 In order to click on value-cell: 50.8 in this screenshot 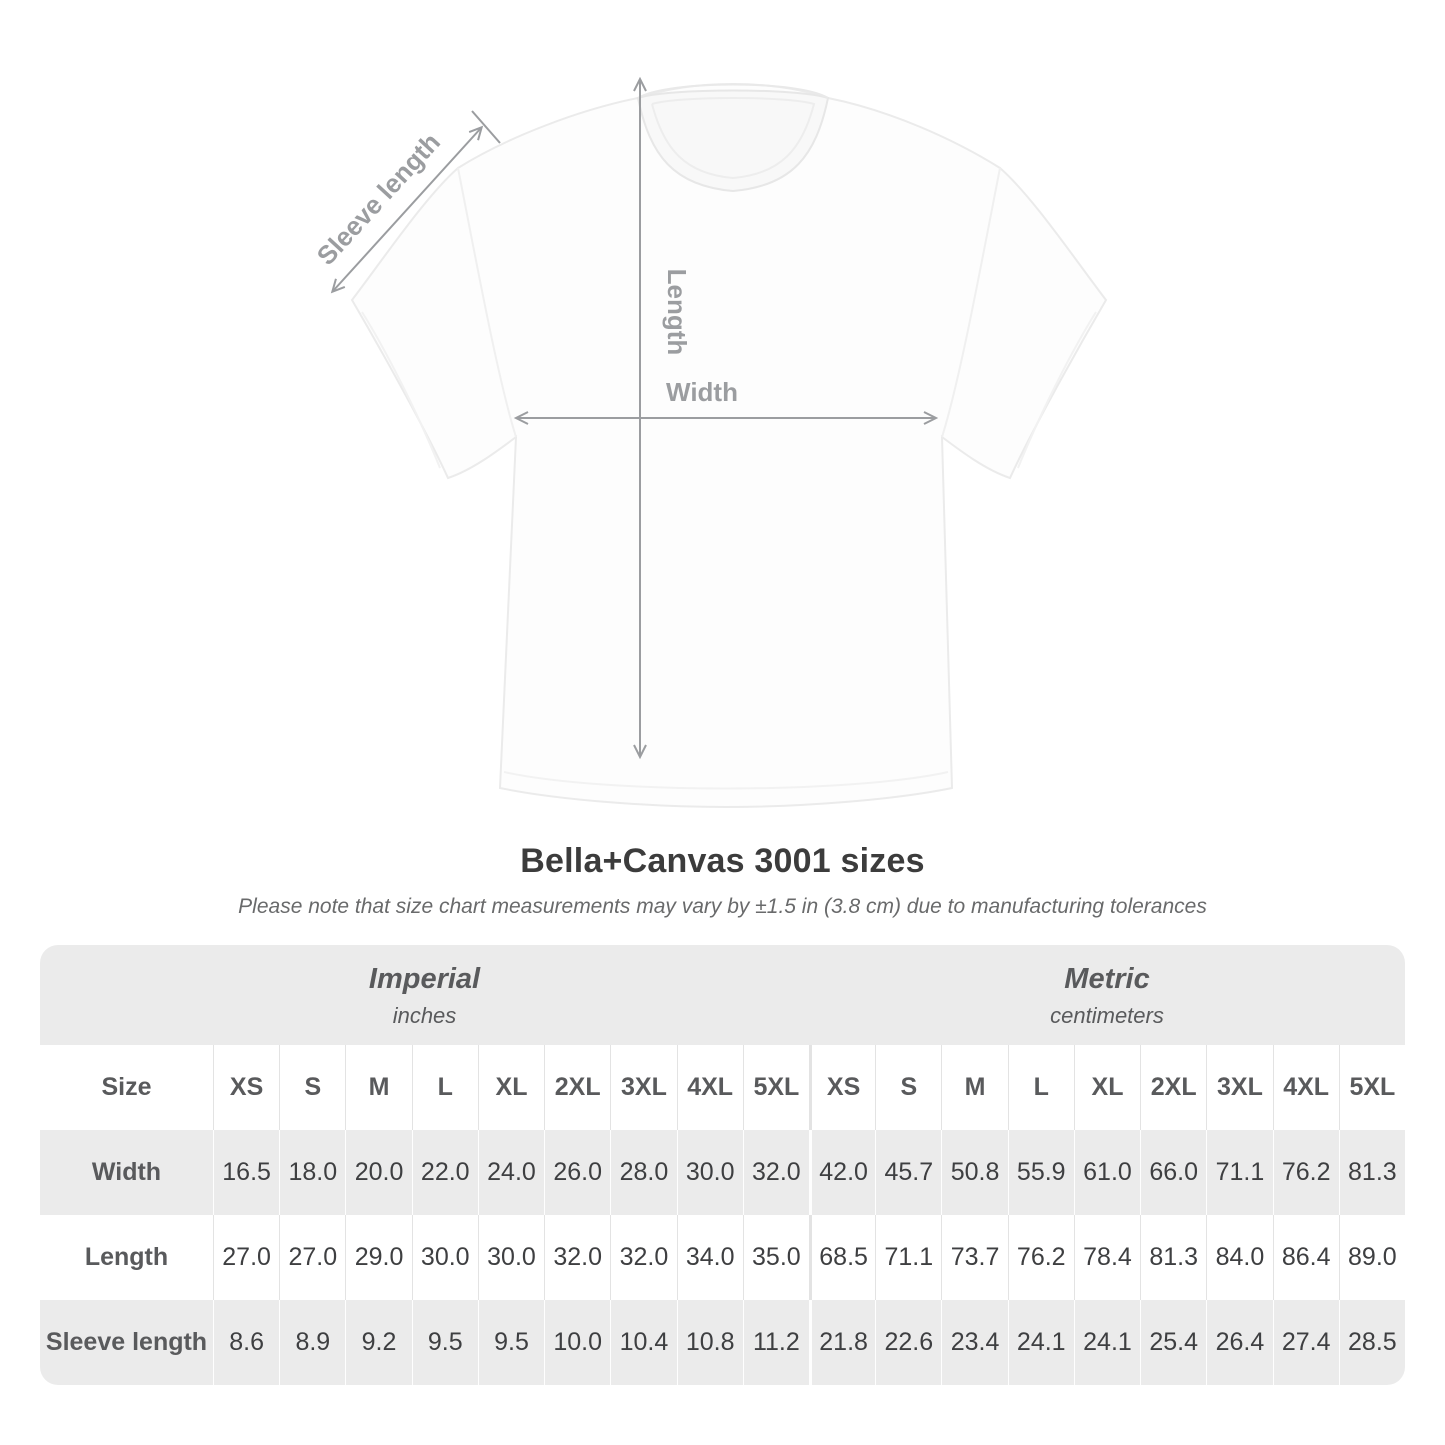, I will do `click(974, 1172)`.